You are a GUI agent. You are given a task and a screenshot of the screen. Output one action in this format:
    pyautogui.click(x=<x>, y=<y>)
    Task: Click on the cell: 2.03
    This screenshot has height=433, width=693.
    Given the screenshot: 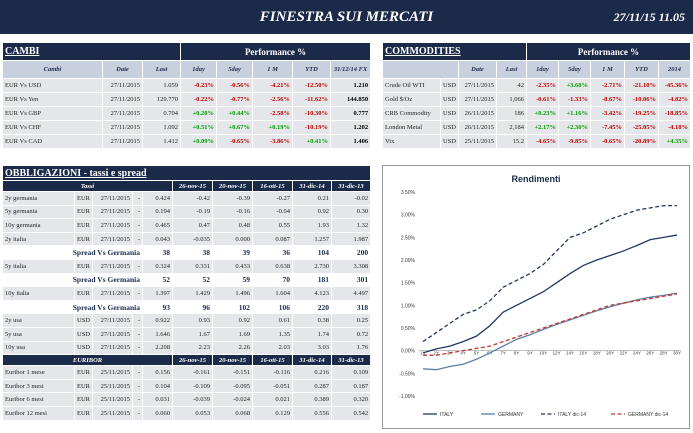 What is the action you would take?
    pyautogui.click(x=272, y=348)
    